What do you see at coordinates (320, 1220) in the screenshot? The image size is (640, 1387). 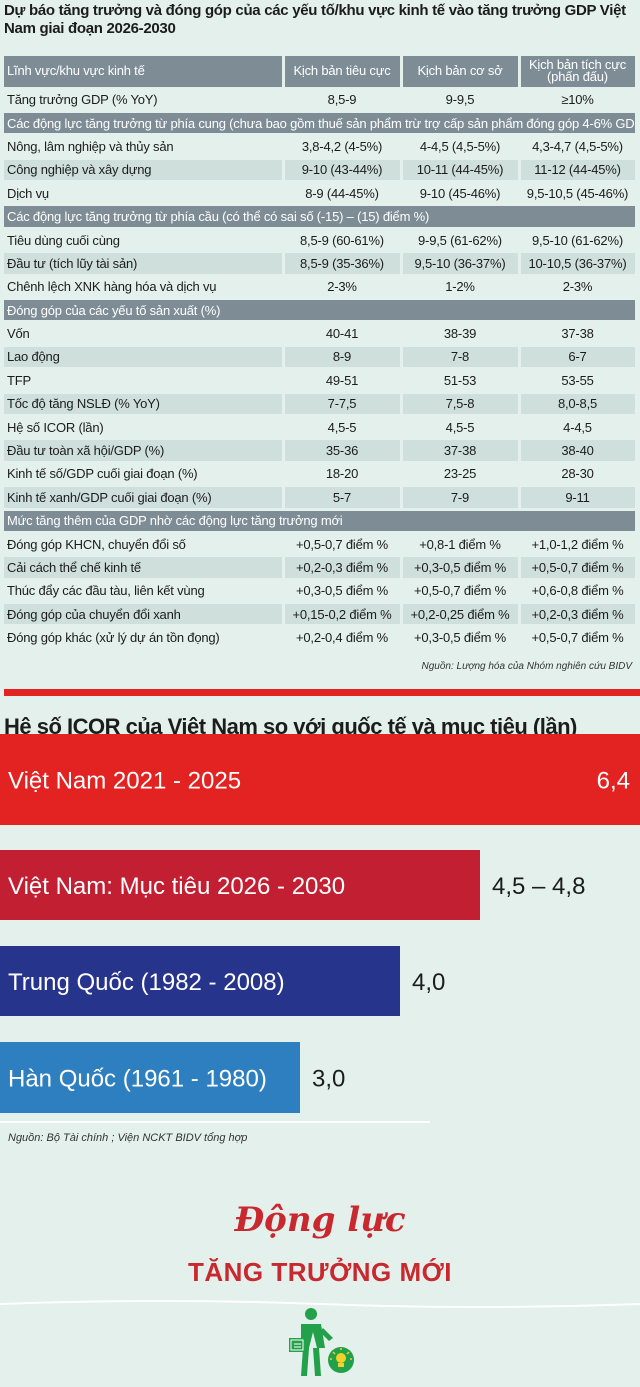 I see `footer-title-line1: Động lực` at bounding box center [320, 1220].